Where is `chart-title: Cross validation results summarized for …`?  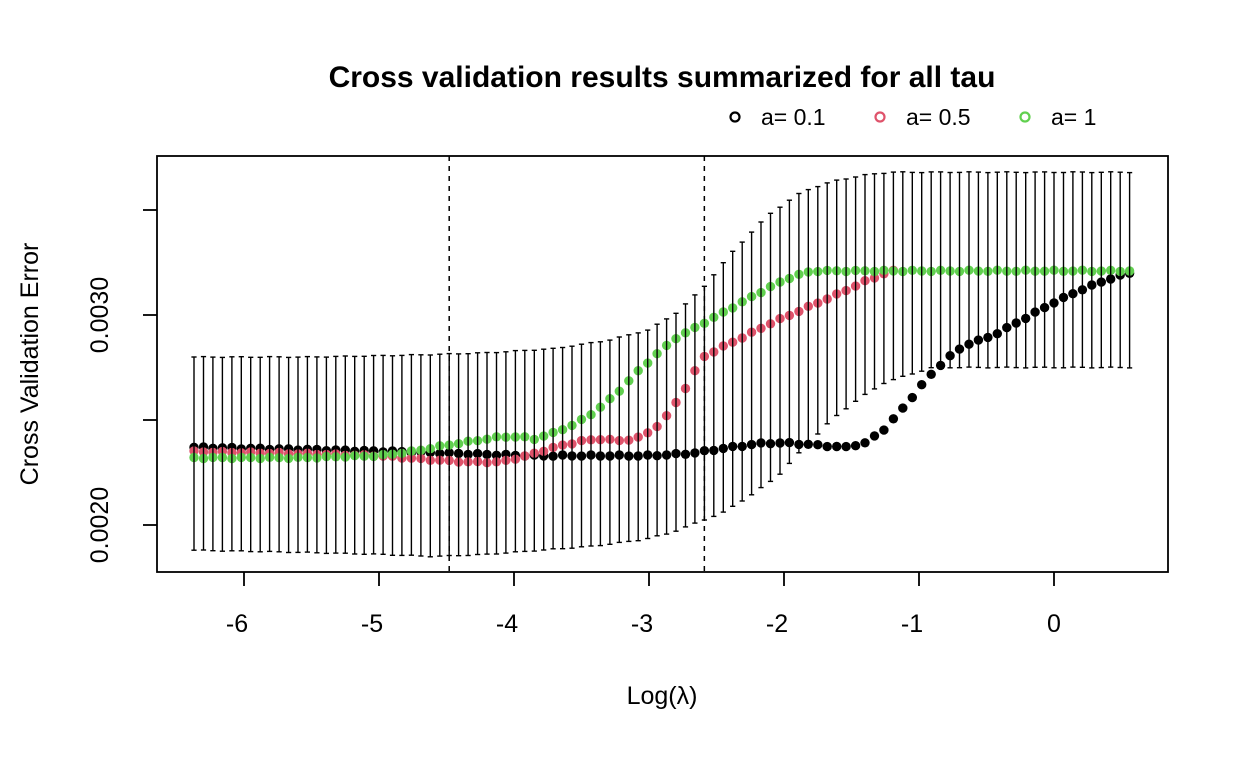 chart-title: Cross validation results summarized for … is located at coordinates (662, 77).